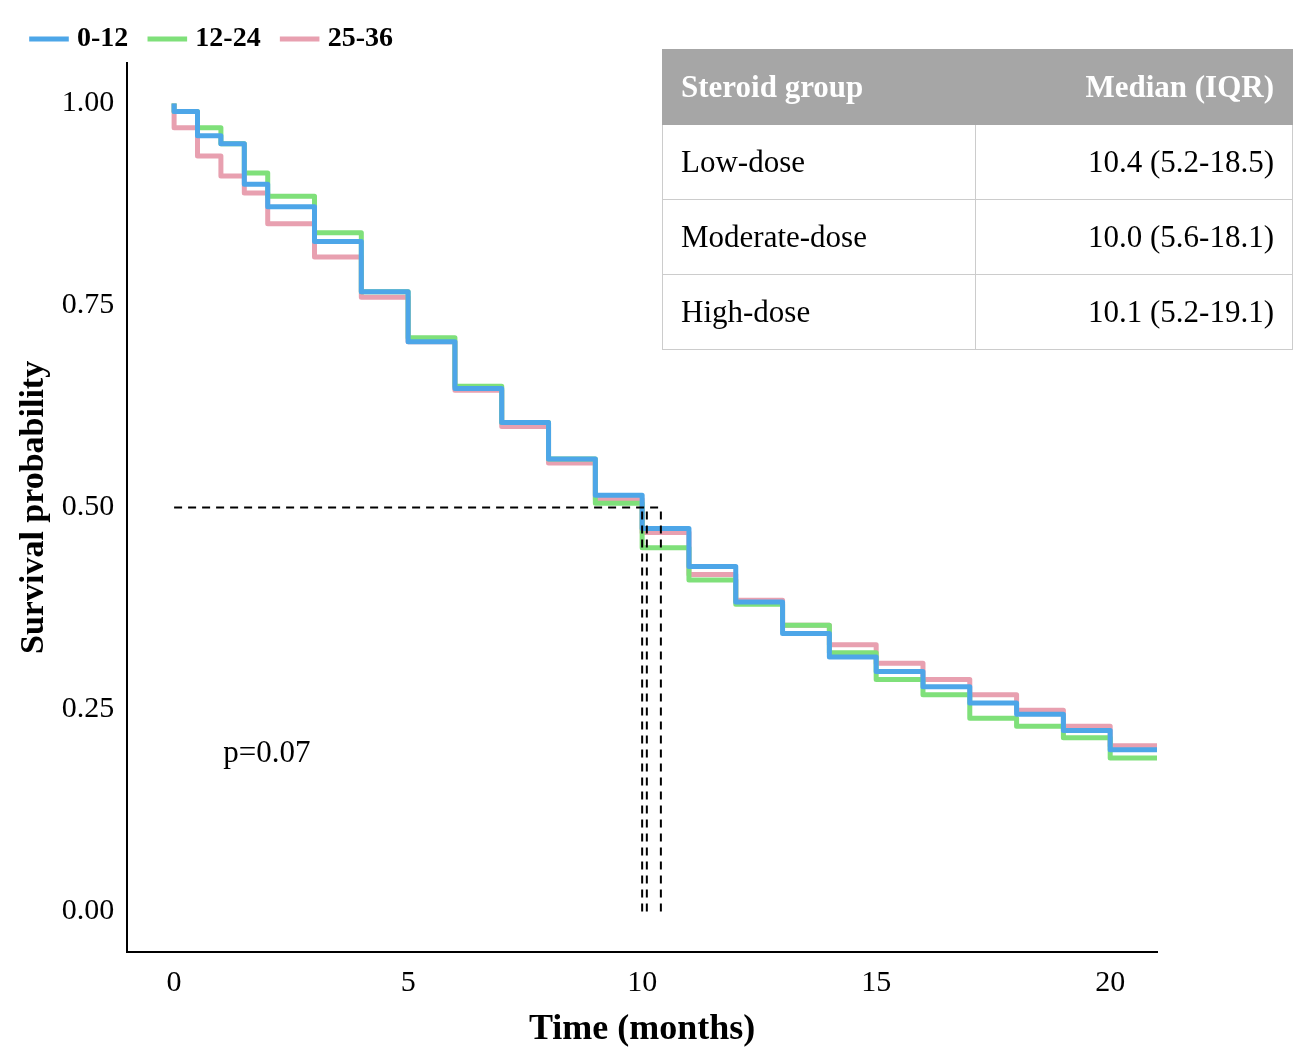  What do you see at coordinates (360, 37) in the screenshot?
I see `legend-label: 25-36` at bounding box center [360, 37].